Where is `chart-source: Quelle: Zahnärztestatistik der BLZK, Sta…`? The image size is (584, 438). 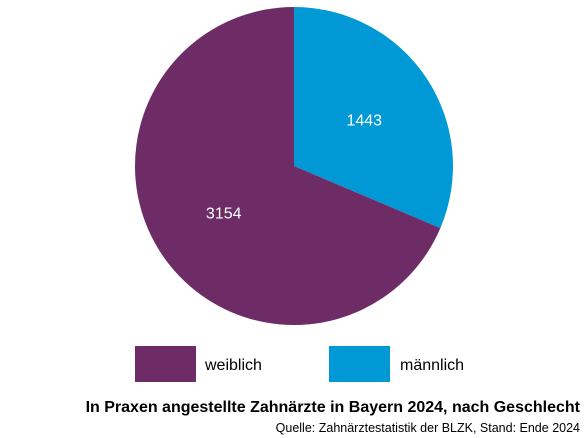 chart-source: Quelle: Zahnärztestatistik der BLZK, Sta… is located at coordinates (428, 428).